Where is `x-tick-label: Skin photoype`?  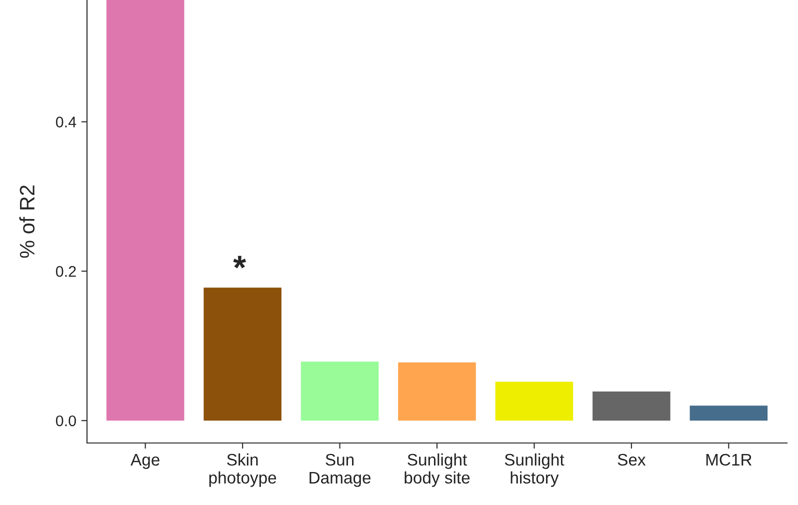
x-tick-label: Skin photoype is located at coordinates (242, 470).